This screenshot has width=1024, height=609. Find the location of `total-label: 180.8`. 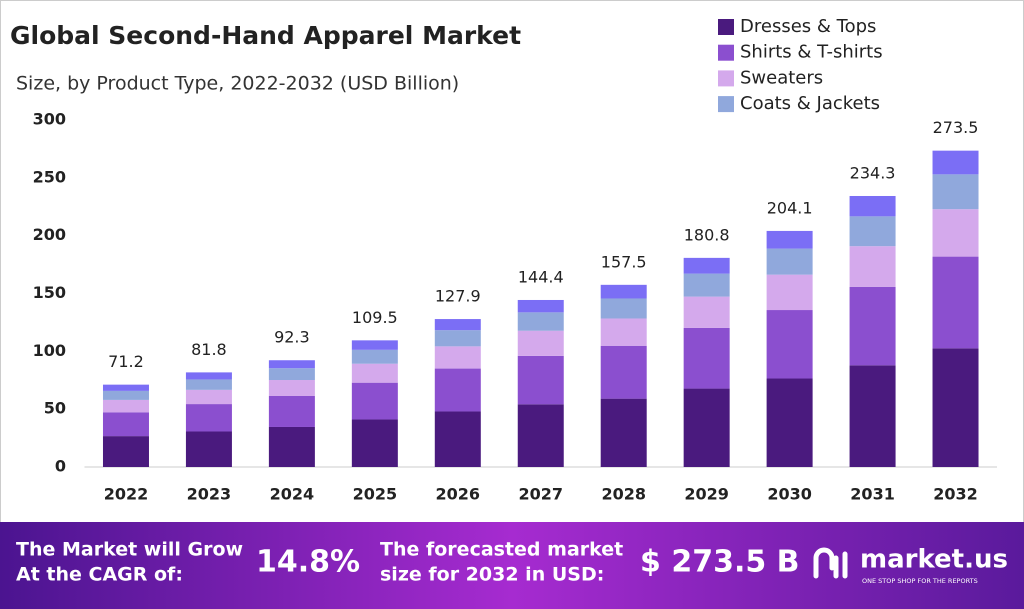

total-label: 180.8 is located at coordinates (707, 234).